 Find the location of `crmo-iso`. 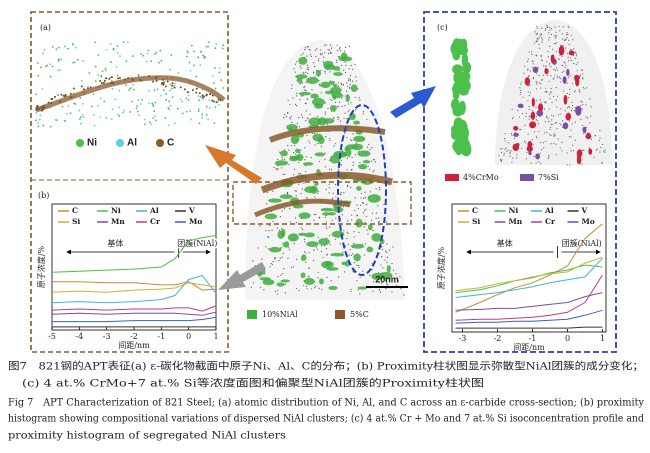

crmo-iso is located at coordinates (565, 126).